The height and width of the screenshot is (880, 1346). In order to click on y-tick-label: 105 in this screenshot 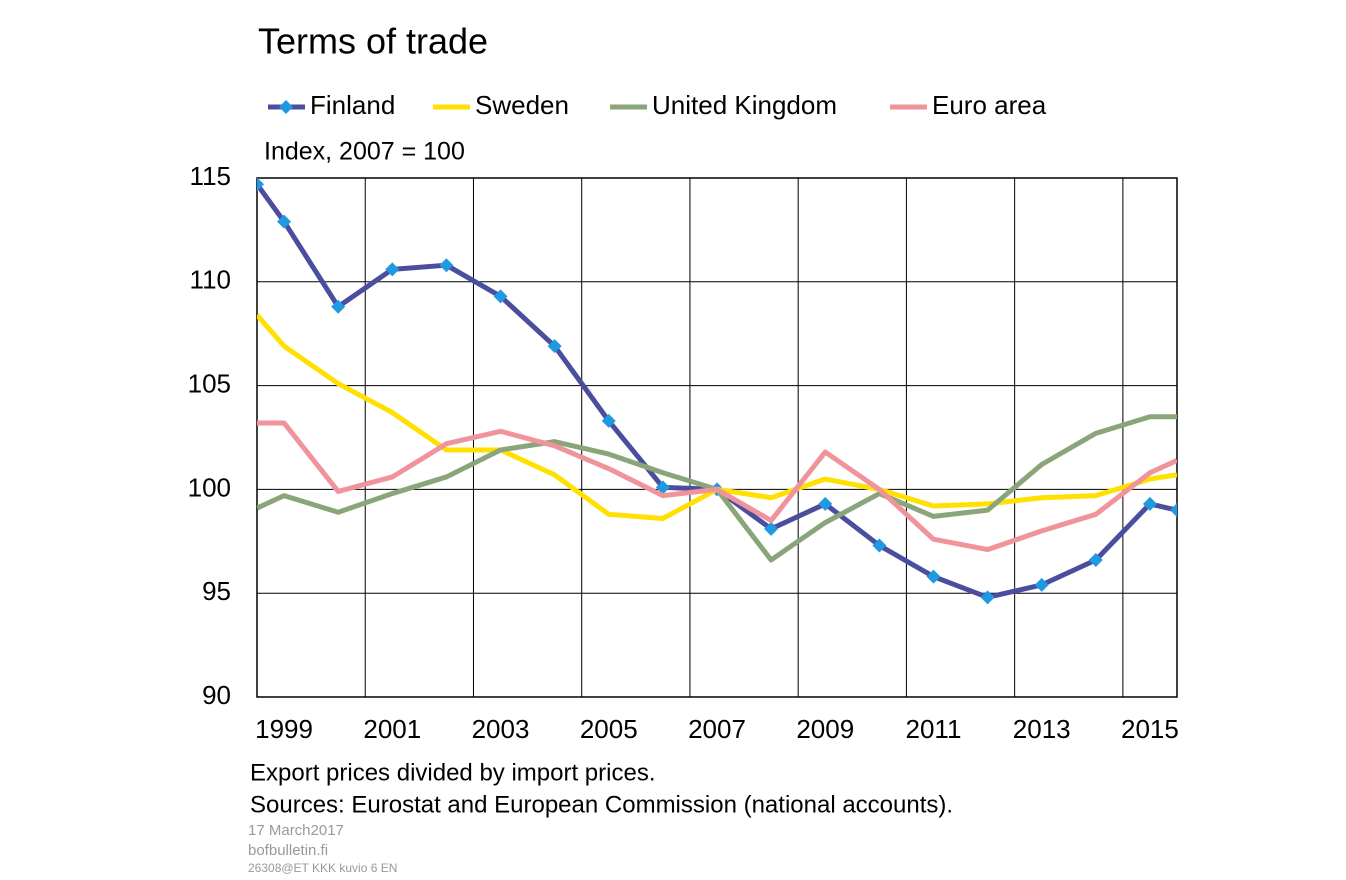, I will do `click(209, 383)`.